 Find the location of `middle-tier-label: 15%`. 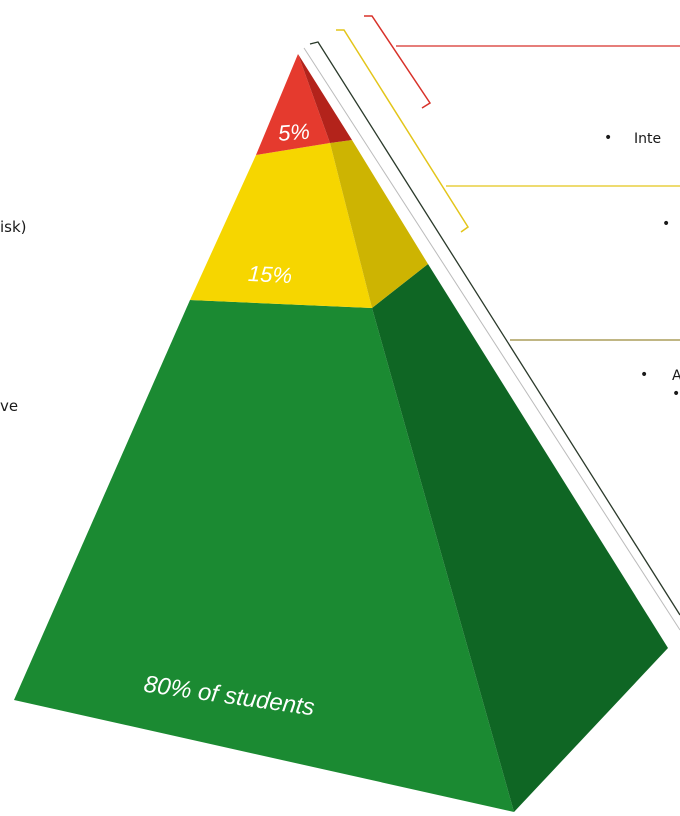

middle-tier-label: 15% is located at coordinates (269, 274).